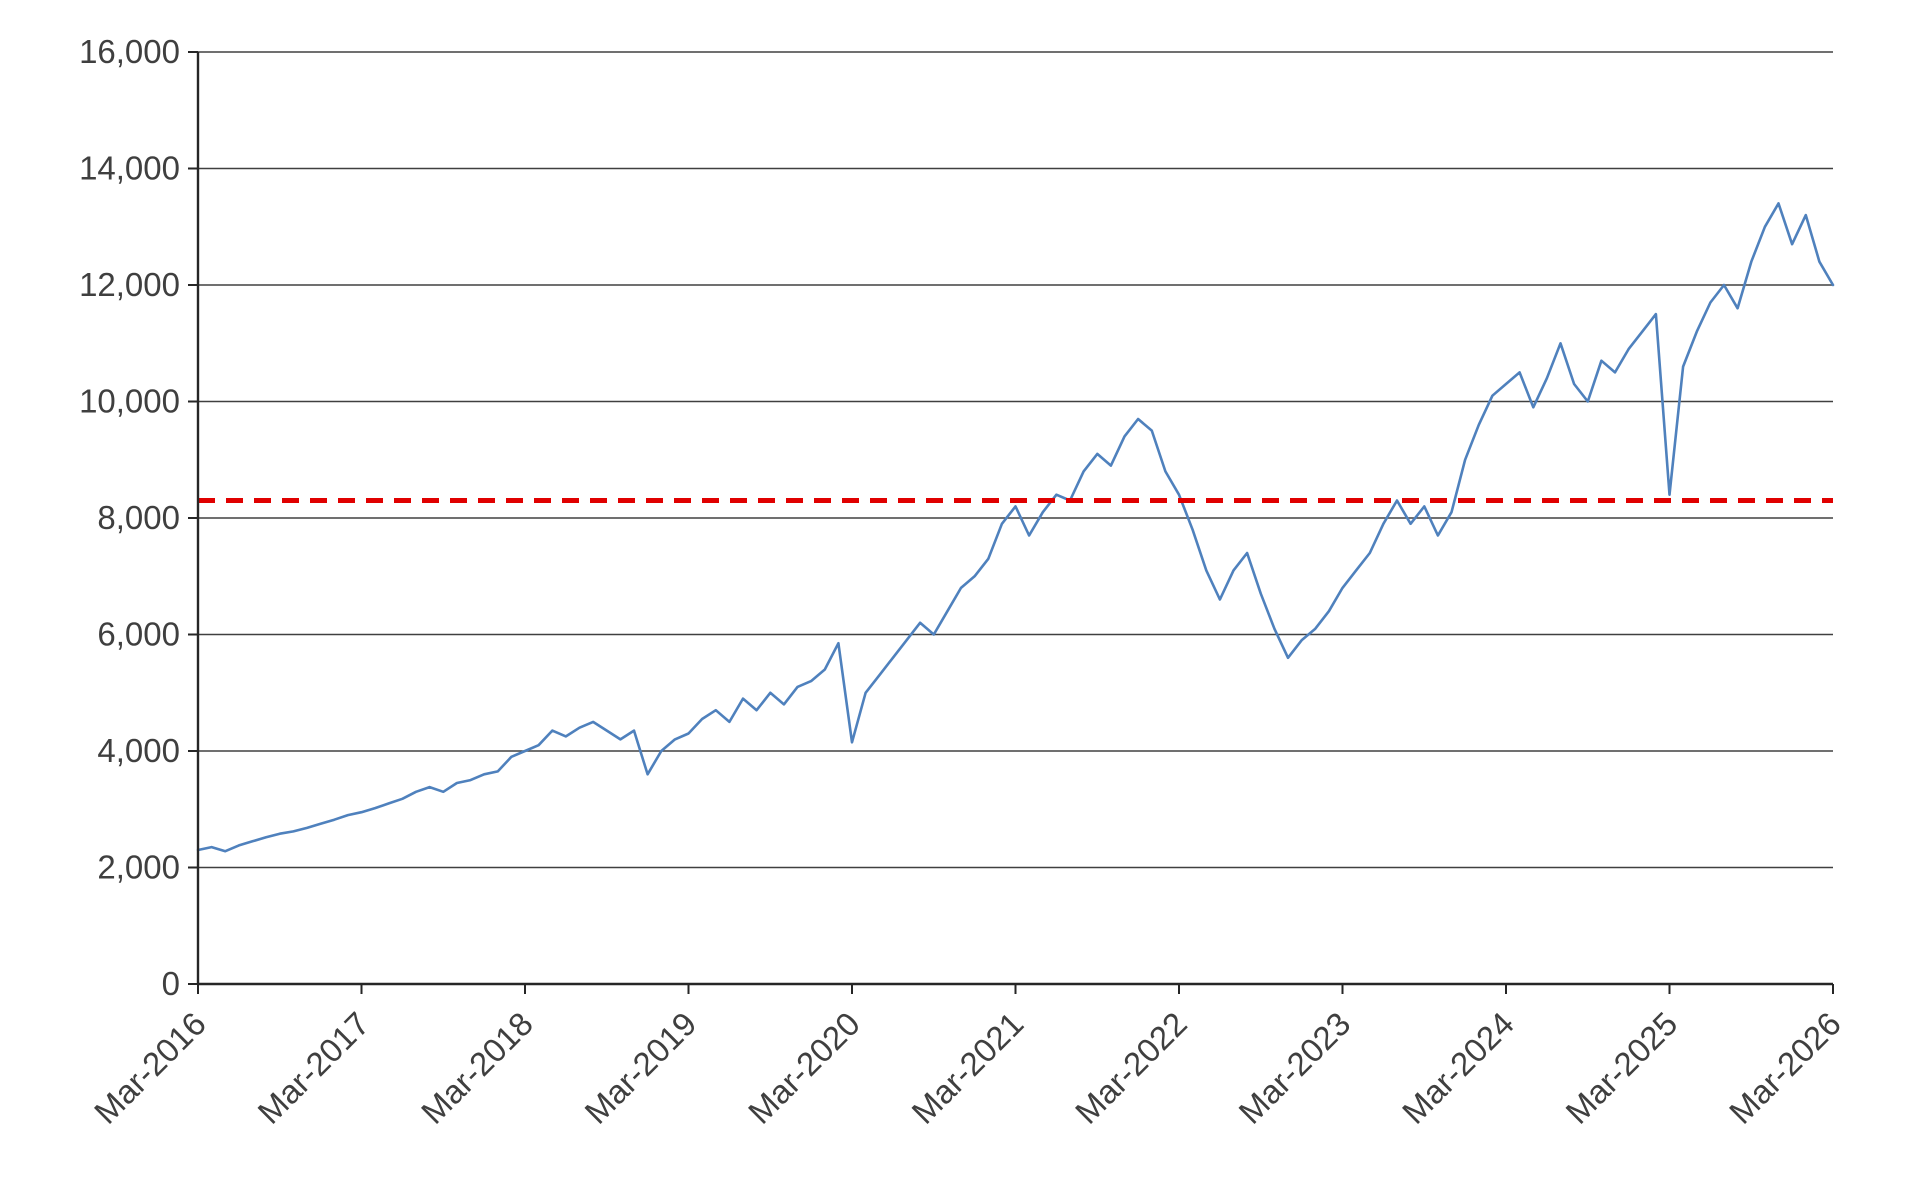 The width and height of the screenshot is (1917, 1197). I want to click on y-tick-label: 2,000, so click(138, 867).